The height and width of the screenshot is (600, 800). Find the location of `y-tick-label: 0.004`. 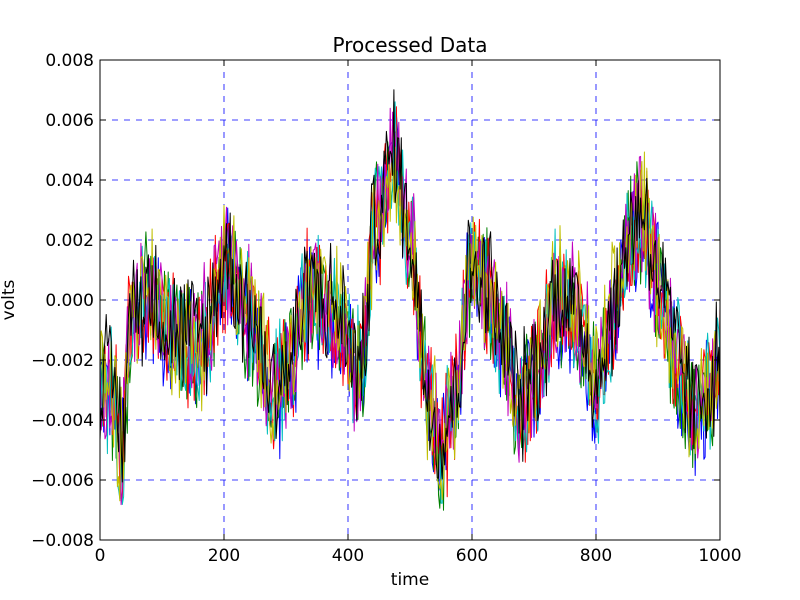

y-tick-label: 0.004 is located at coordinates (69, 181).